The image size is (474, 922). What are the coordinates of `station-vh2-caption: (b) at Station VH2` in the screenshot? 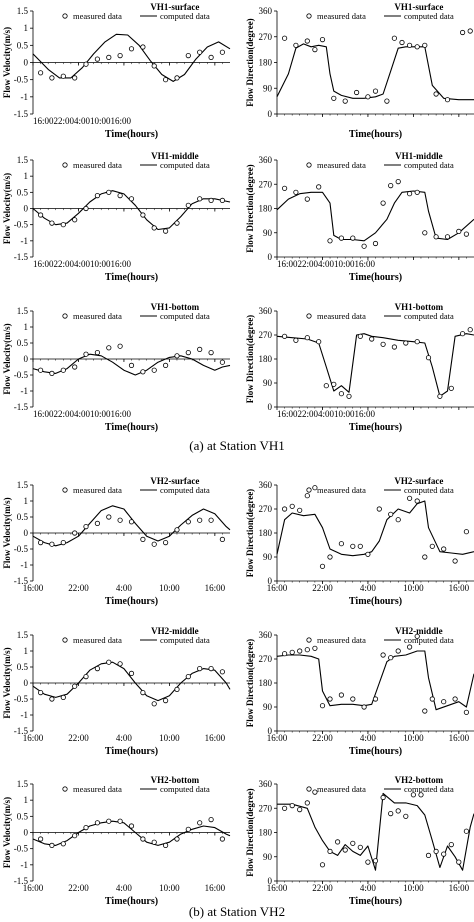 It's located at (237, 911).